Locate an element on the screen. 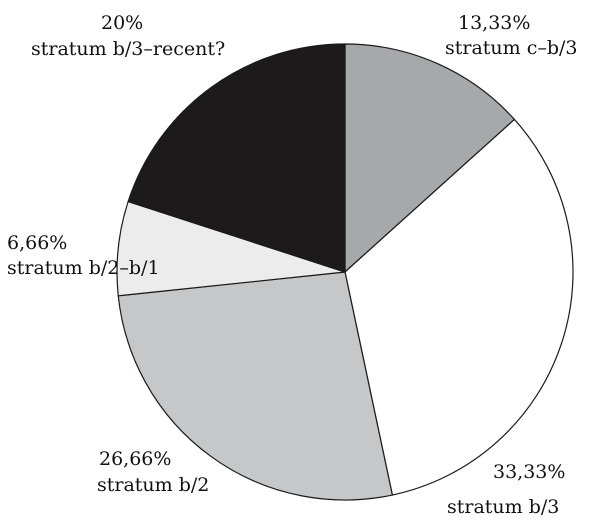 The width and height of the screenshot is (602, 522). slice-category-label-b3: stratum b/3 is located at coordinates (503, 507).